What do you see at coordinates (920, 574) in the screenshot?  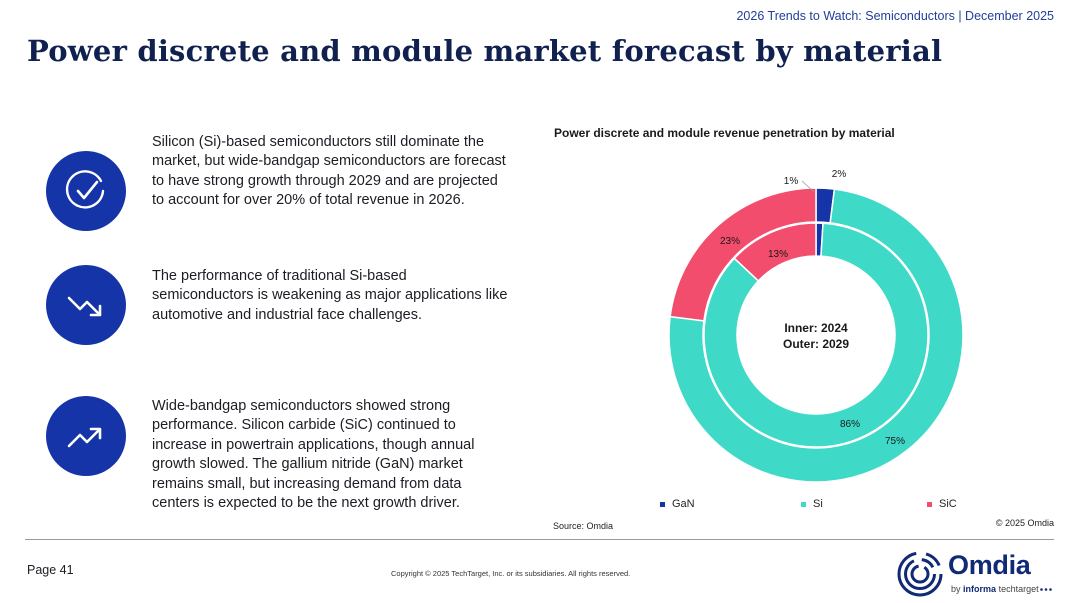 I see `omdia-logo-icon` at bounding box center [920, 574].